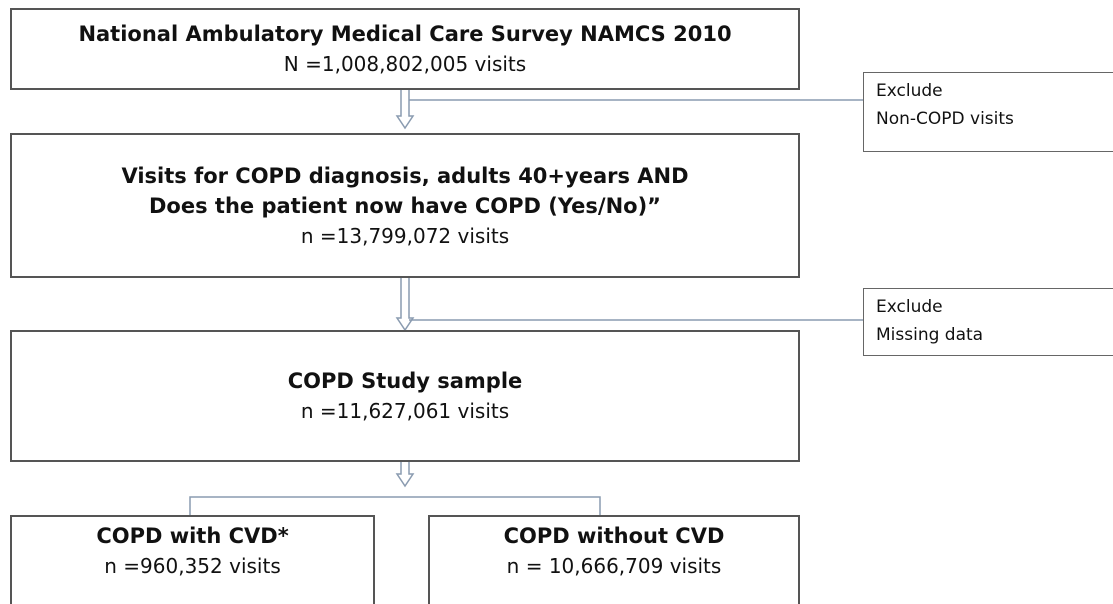 This screenshot has height=604, width=1113. What do you see at coordinates (192, 566) in the screenshot?
I see `node-count: n =960,352 visits` at bounding box center [192, 566].